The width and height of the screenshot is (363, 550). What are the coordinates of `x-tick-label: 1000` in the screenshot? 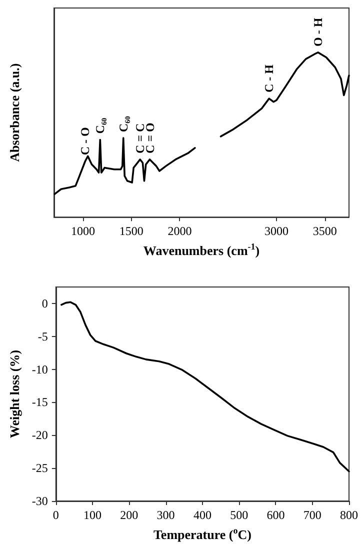 It's located at (83, 231).